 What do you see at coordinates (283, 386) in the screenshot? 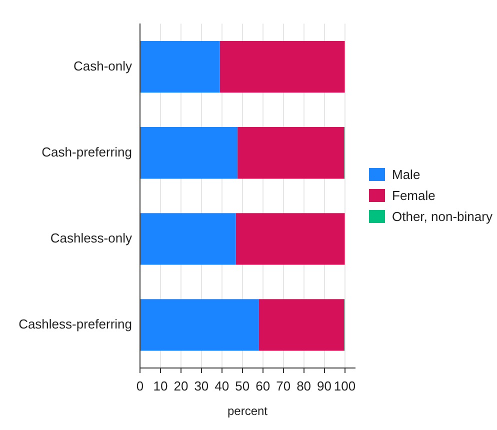
I see `x-tick-label: 70` at bounding box center [283, 386].